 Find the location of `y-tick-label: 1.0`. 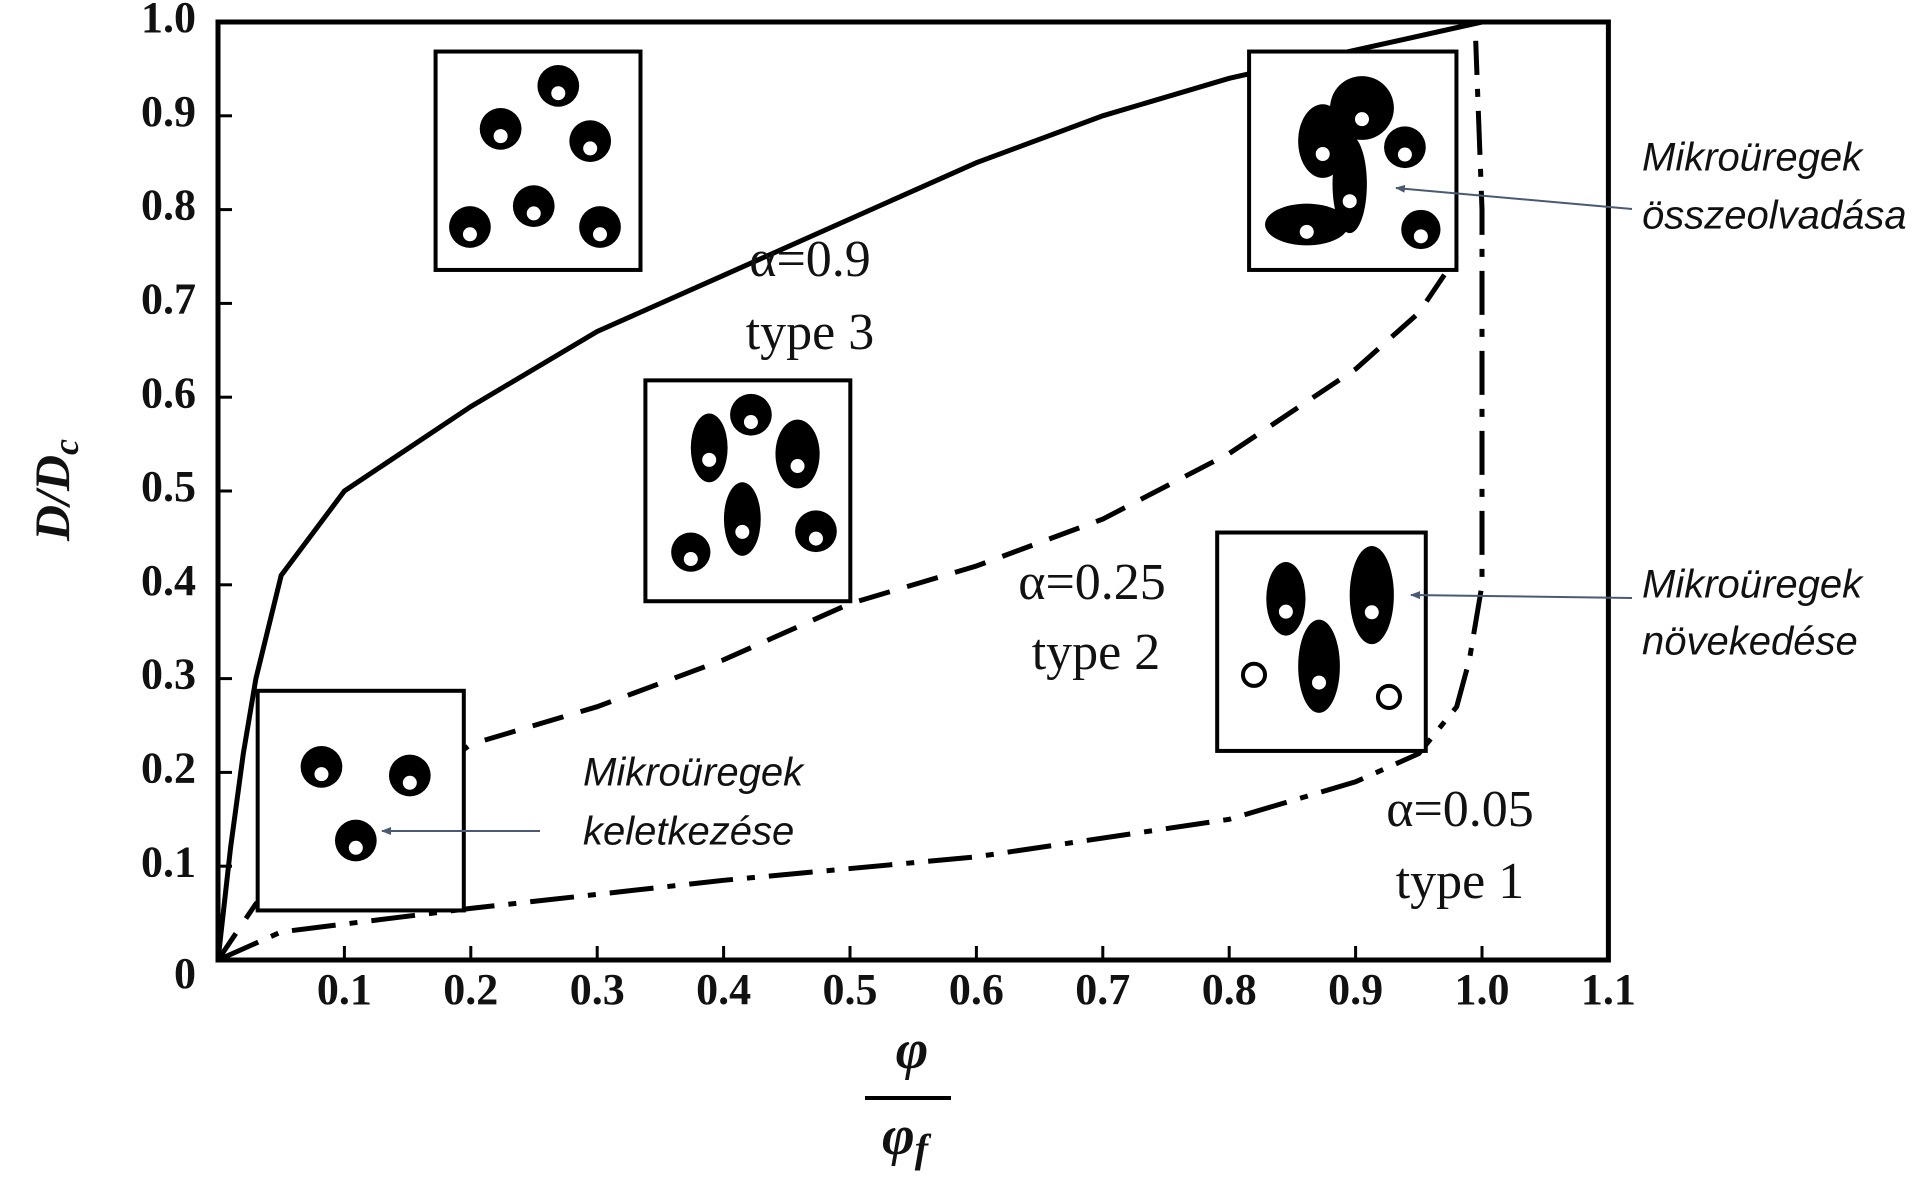

y-tick-label: 1.0 is located at coordinates (168, 21).